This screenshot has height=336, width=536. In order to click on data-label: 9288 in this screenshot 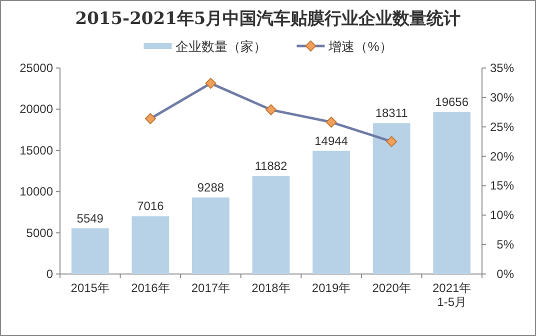, I will do `click(210, 187)`.